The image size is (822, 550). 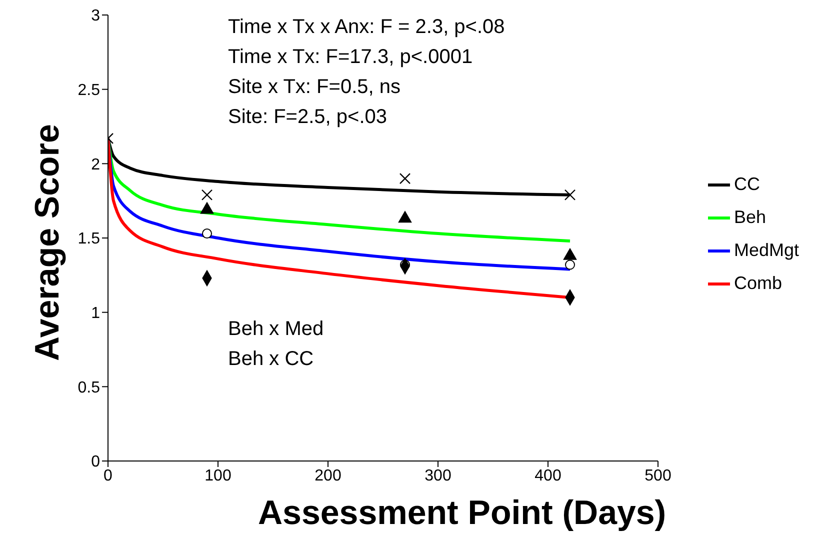 I want to click on legend-label: Beh, so click(x=750, y=217).